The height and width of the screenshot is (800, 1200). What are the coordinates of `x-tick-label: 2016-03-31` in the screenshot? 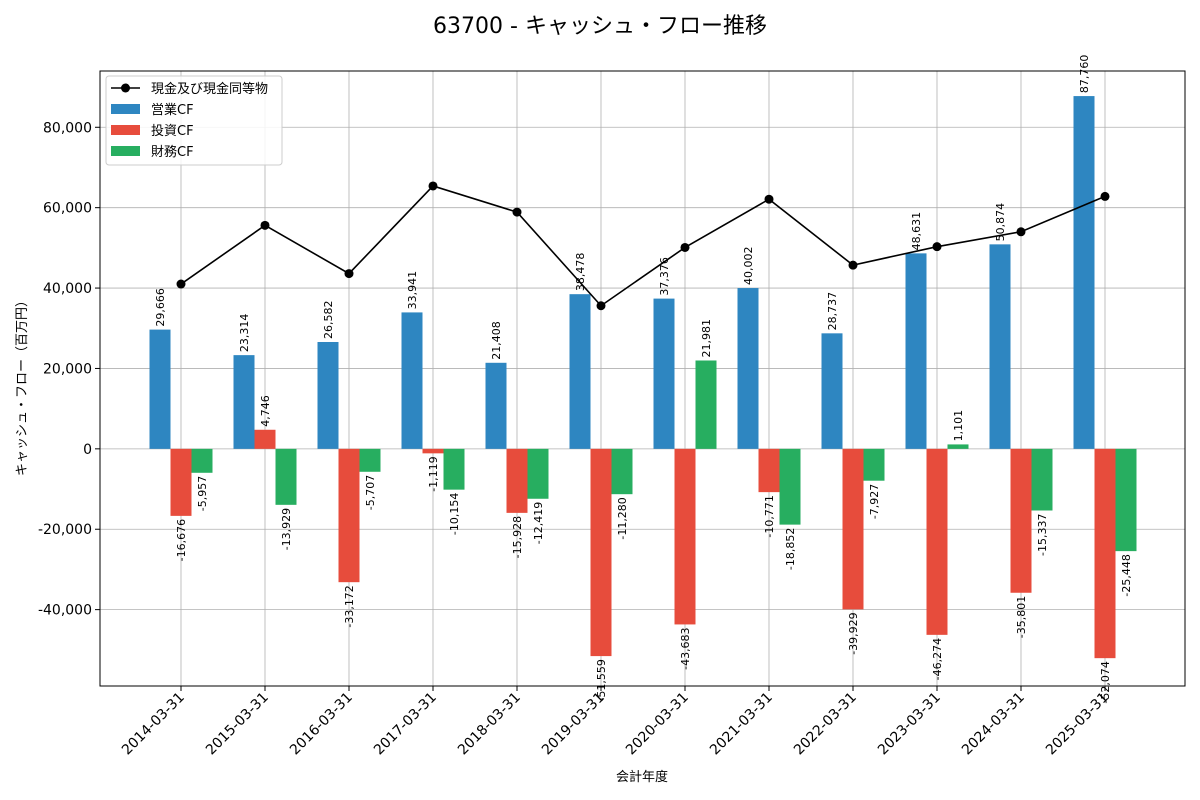 It's located at (321, 724).